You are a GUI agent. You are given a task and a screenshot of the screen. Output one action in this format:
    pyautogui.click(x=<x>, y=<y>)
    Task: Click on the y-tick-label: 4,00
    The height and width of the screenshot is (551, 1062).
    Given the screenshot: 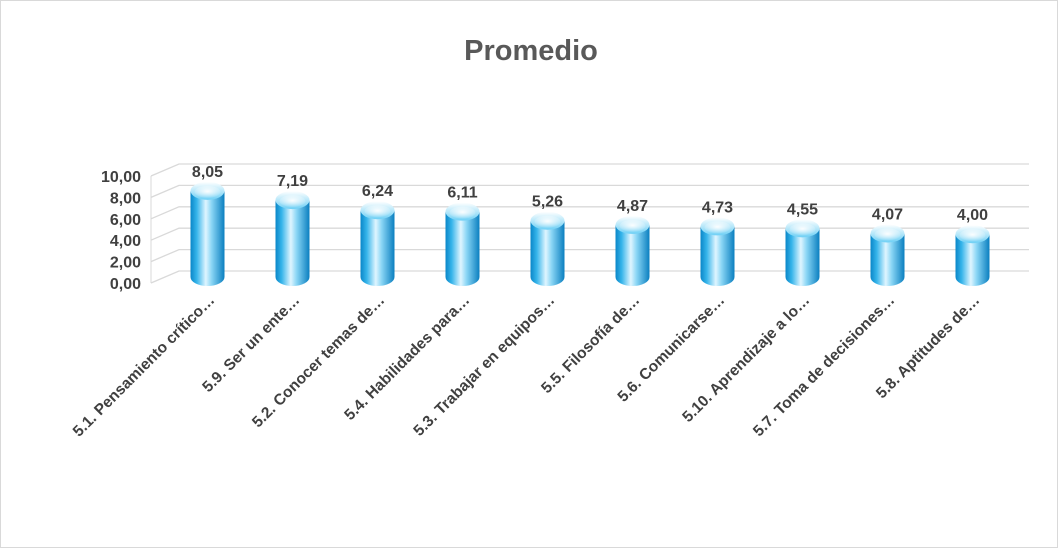 What is the action you would take?
    pyautogui.click(x=125, y=241)
    